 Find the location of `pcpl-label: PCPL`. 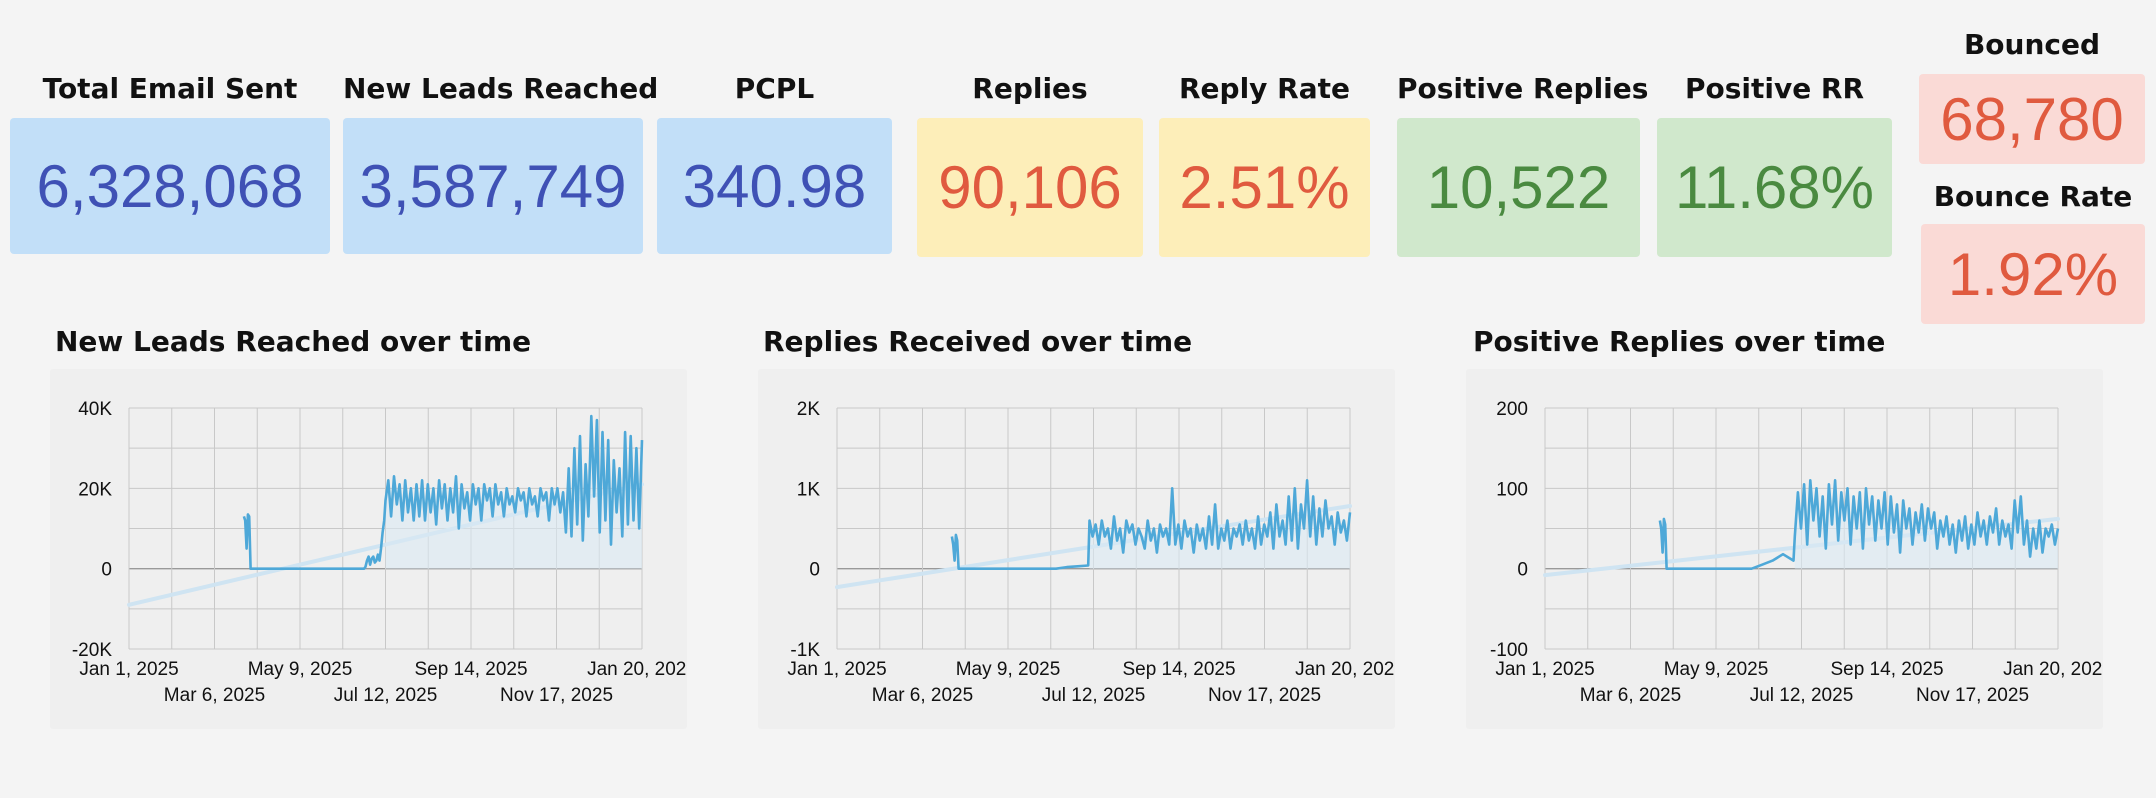

pcpl-label: PCPL is located at coordinates (774, 88).